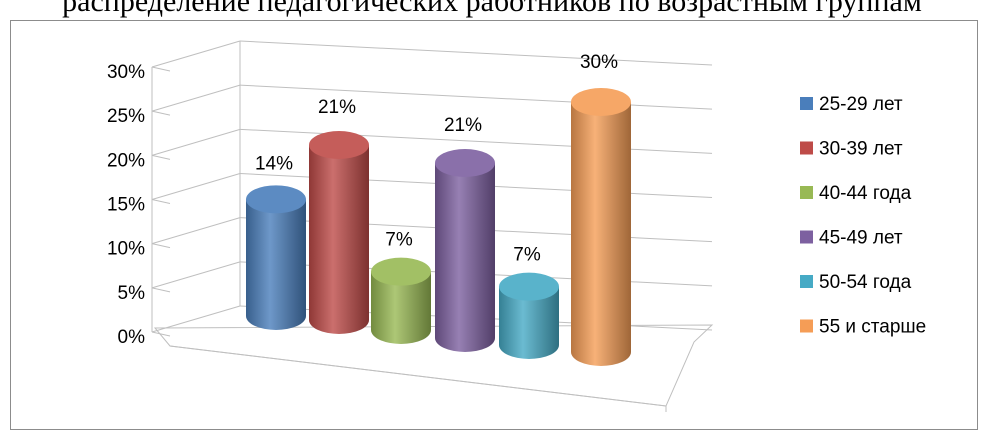 Image resolution: width=984 pixels, height=433 pixels. What do you see at coordinates (865, 282) in the screenshot?
I see `legend-label-5: 50-54 года` at bounding box center [865, 282].